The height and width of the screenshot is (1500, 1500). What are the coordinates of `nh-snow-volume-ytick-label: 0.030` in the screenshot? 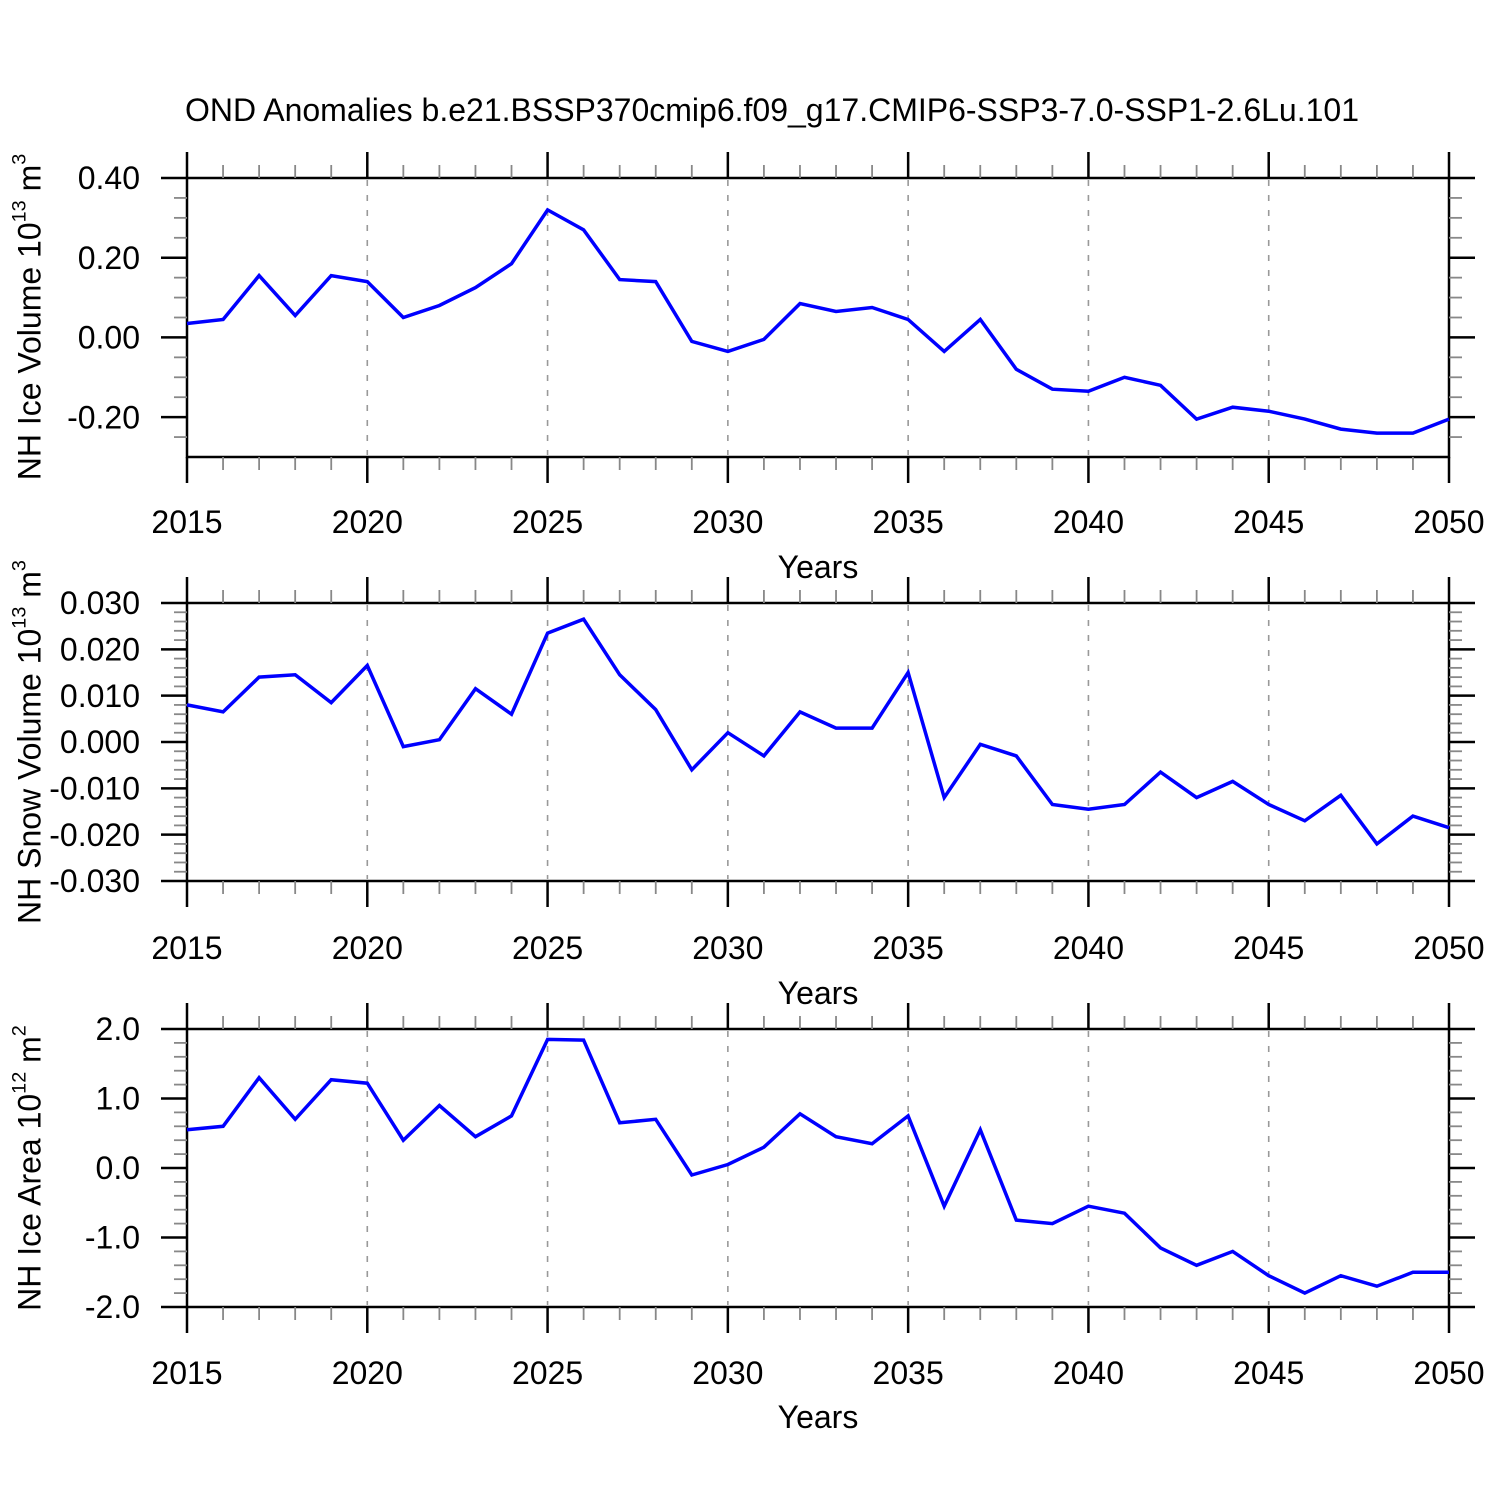 It's located at (100, 603).